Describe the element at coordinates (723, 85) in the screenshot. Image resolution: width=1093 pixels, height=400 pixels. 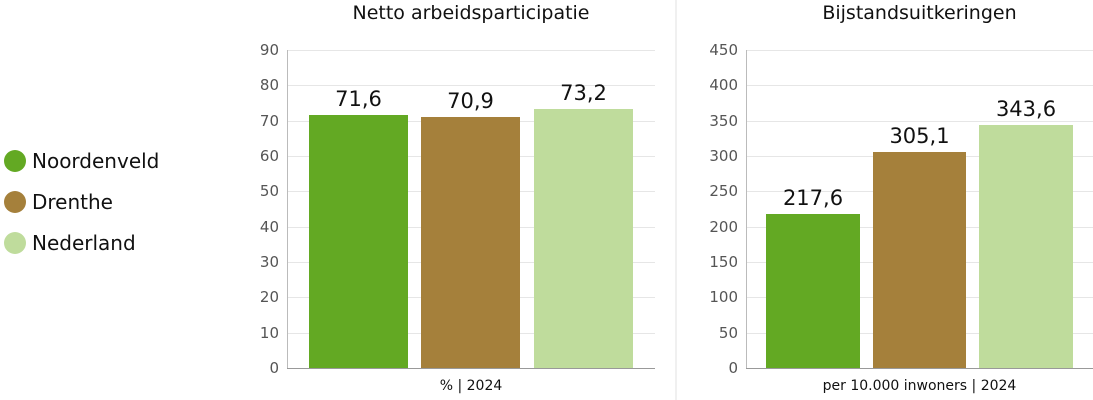
I see `y-tick-label: 400` at that location.